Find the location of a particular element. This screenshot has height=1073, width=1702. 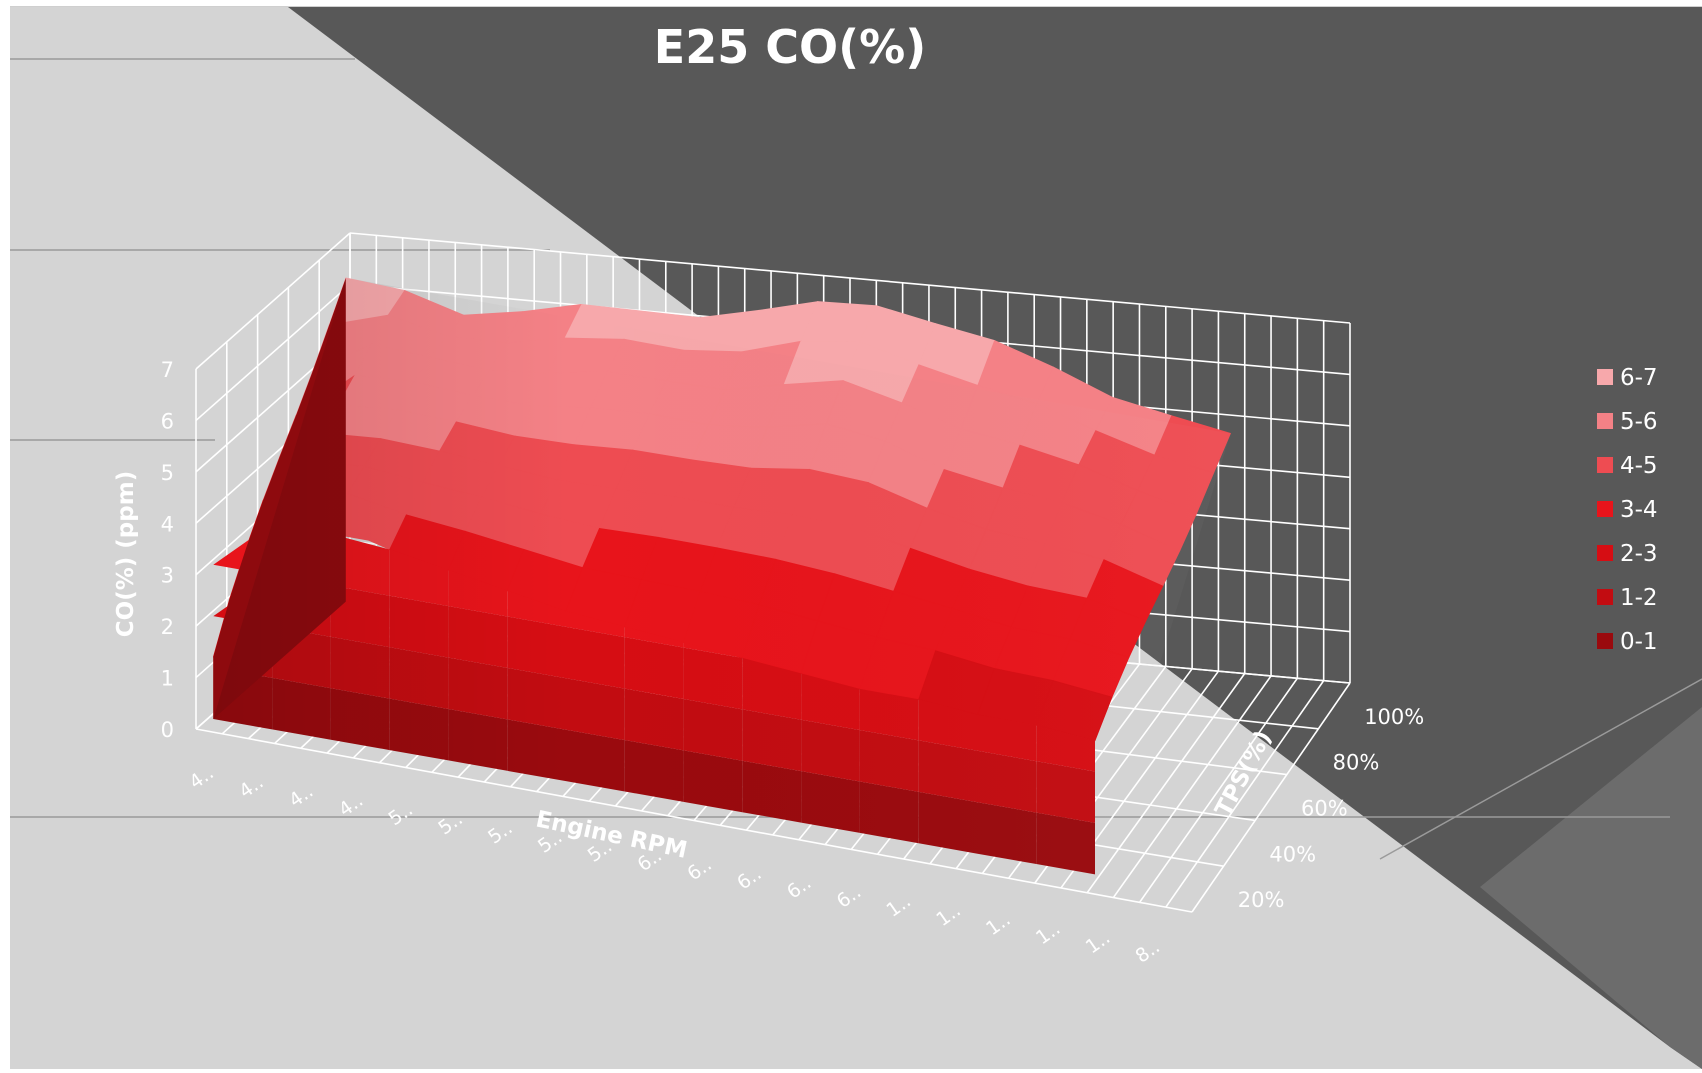

chart-title: E25 CO(%) is located at coordinates (790, 47).